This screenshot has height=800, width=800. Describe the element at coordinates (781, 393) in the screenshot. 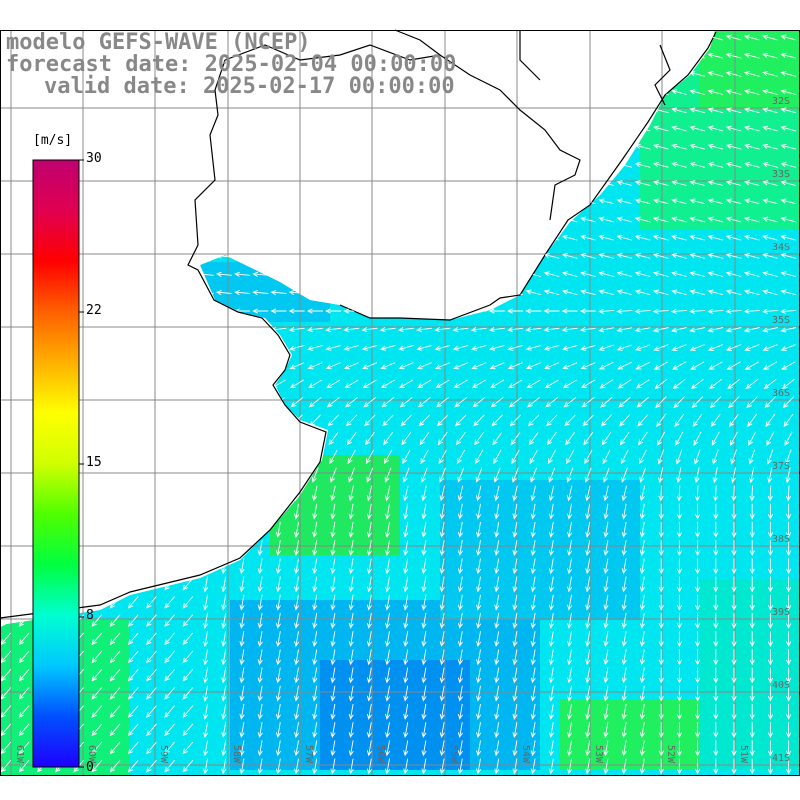

I see `latitude-label: 36S` at that location.